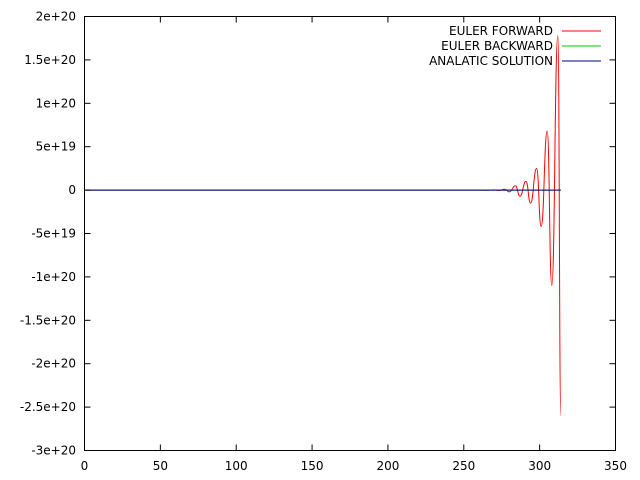 The width and height of the screenshot is (640, 480). I want to click on y-tick-label: 2e+20, so click(56, 17).